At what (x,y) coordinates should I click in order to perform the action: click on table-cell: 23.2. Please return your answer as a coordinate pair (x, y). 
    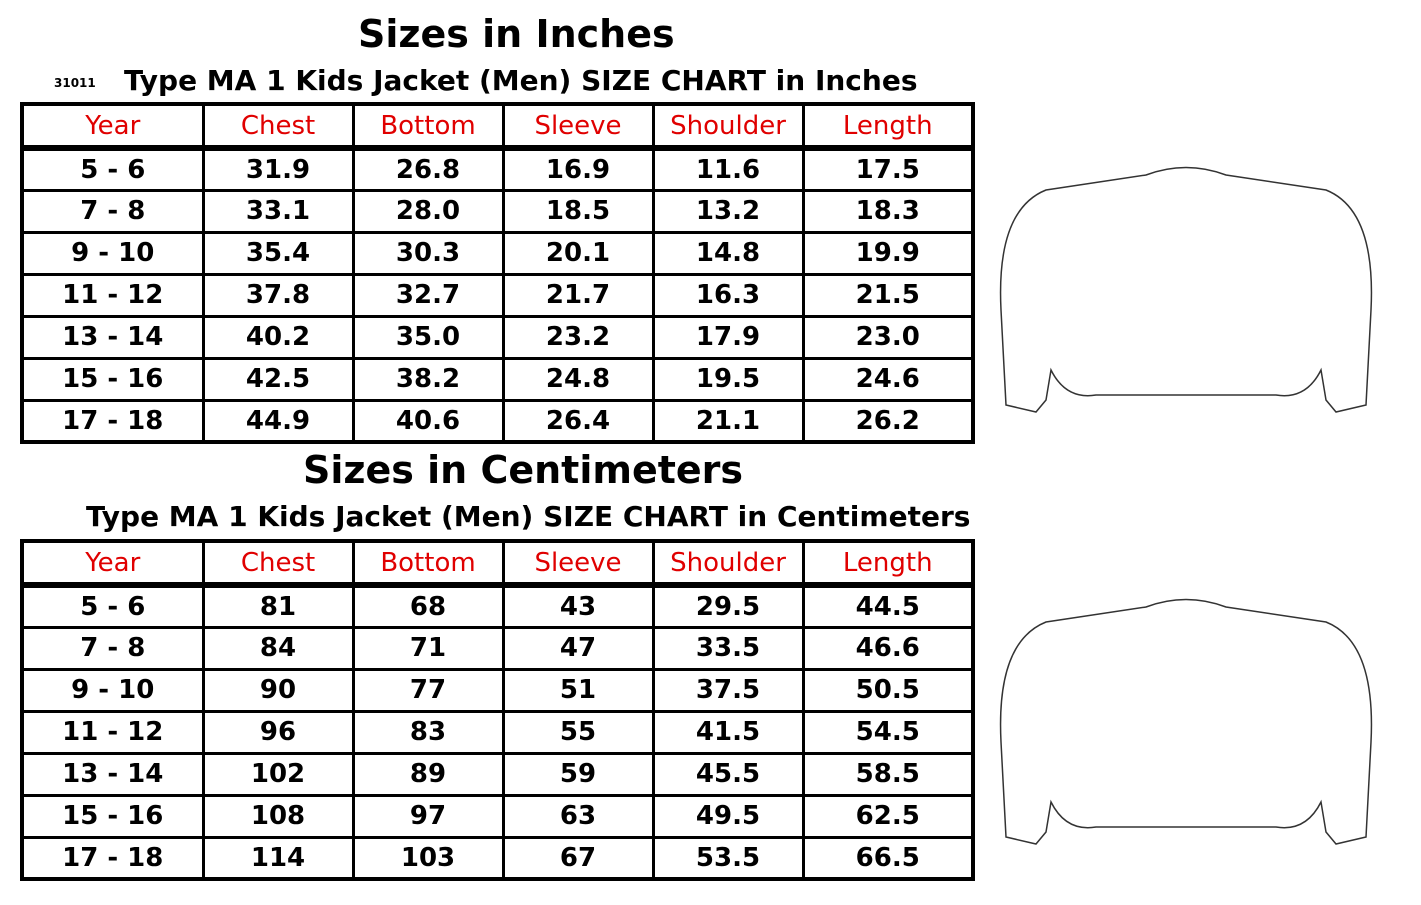
    Looking at the image, I should click on (578, 337).